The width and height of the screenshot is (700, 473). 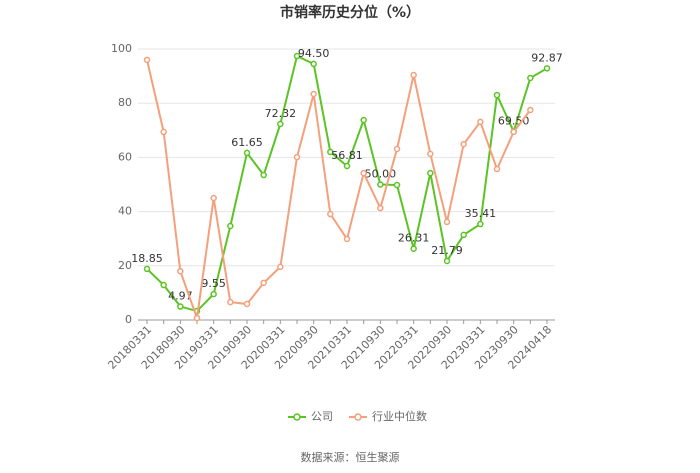 I want to click on value-label: 18.85, so click(x=147, y=258).